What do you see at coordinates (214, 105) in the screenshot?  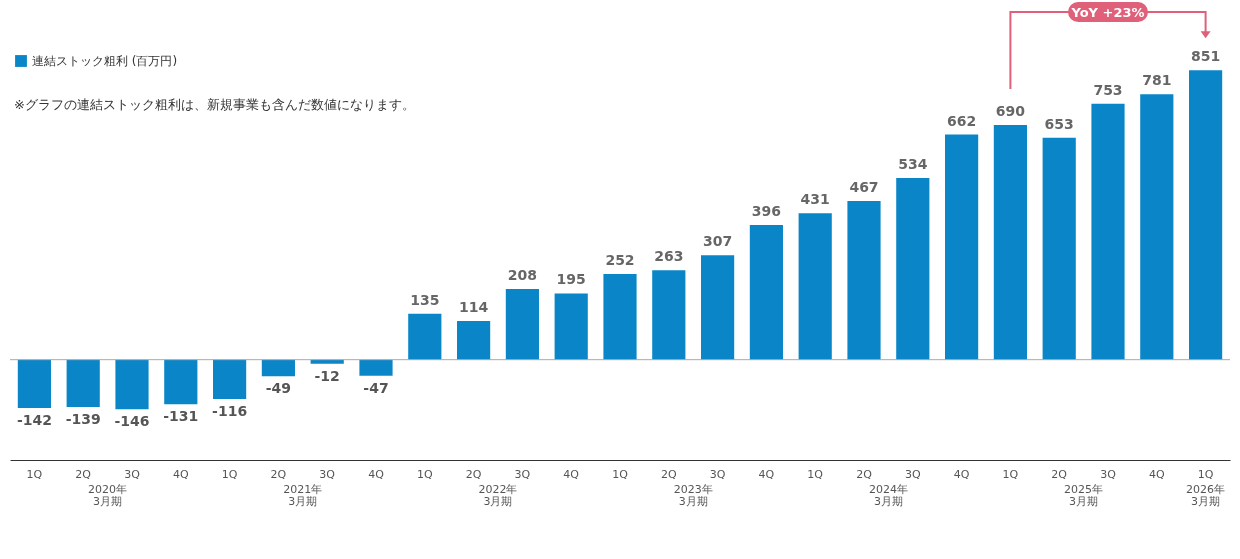 I see `annotation: ※グラフの連結ストック粗利は、新規事業も含んだ数値になります。` at bounding box center [214, 105].